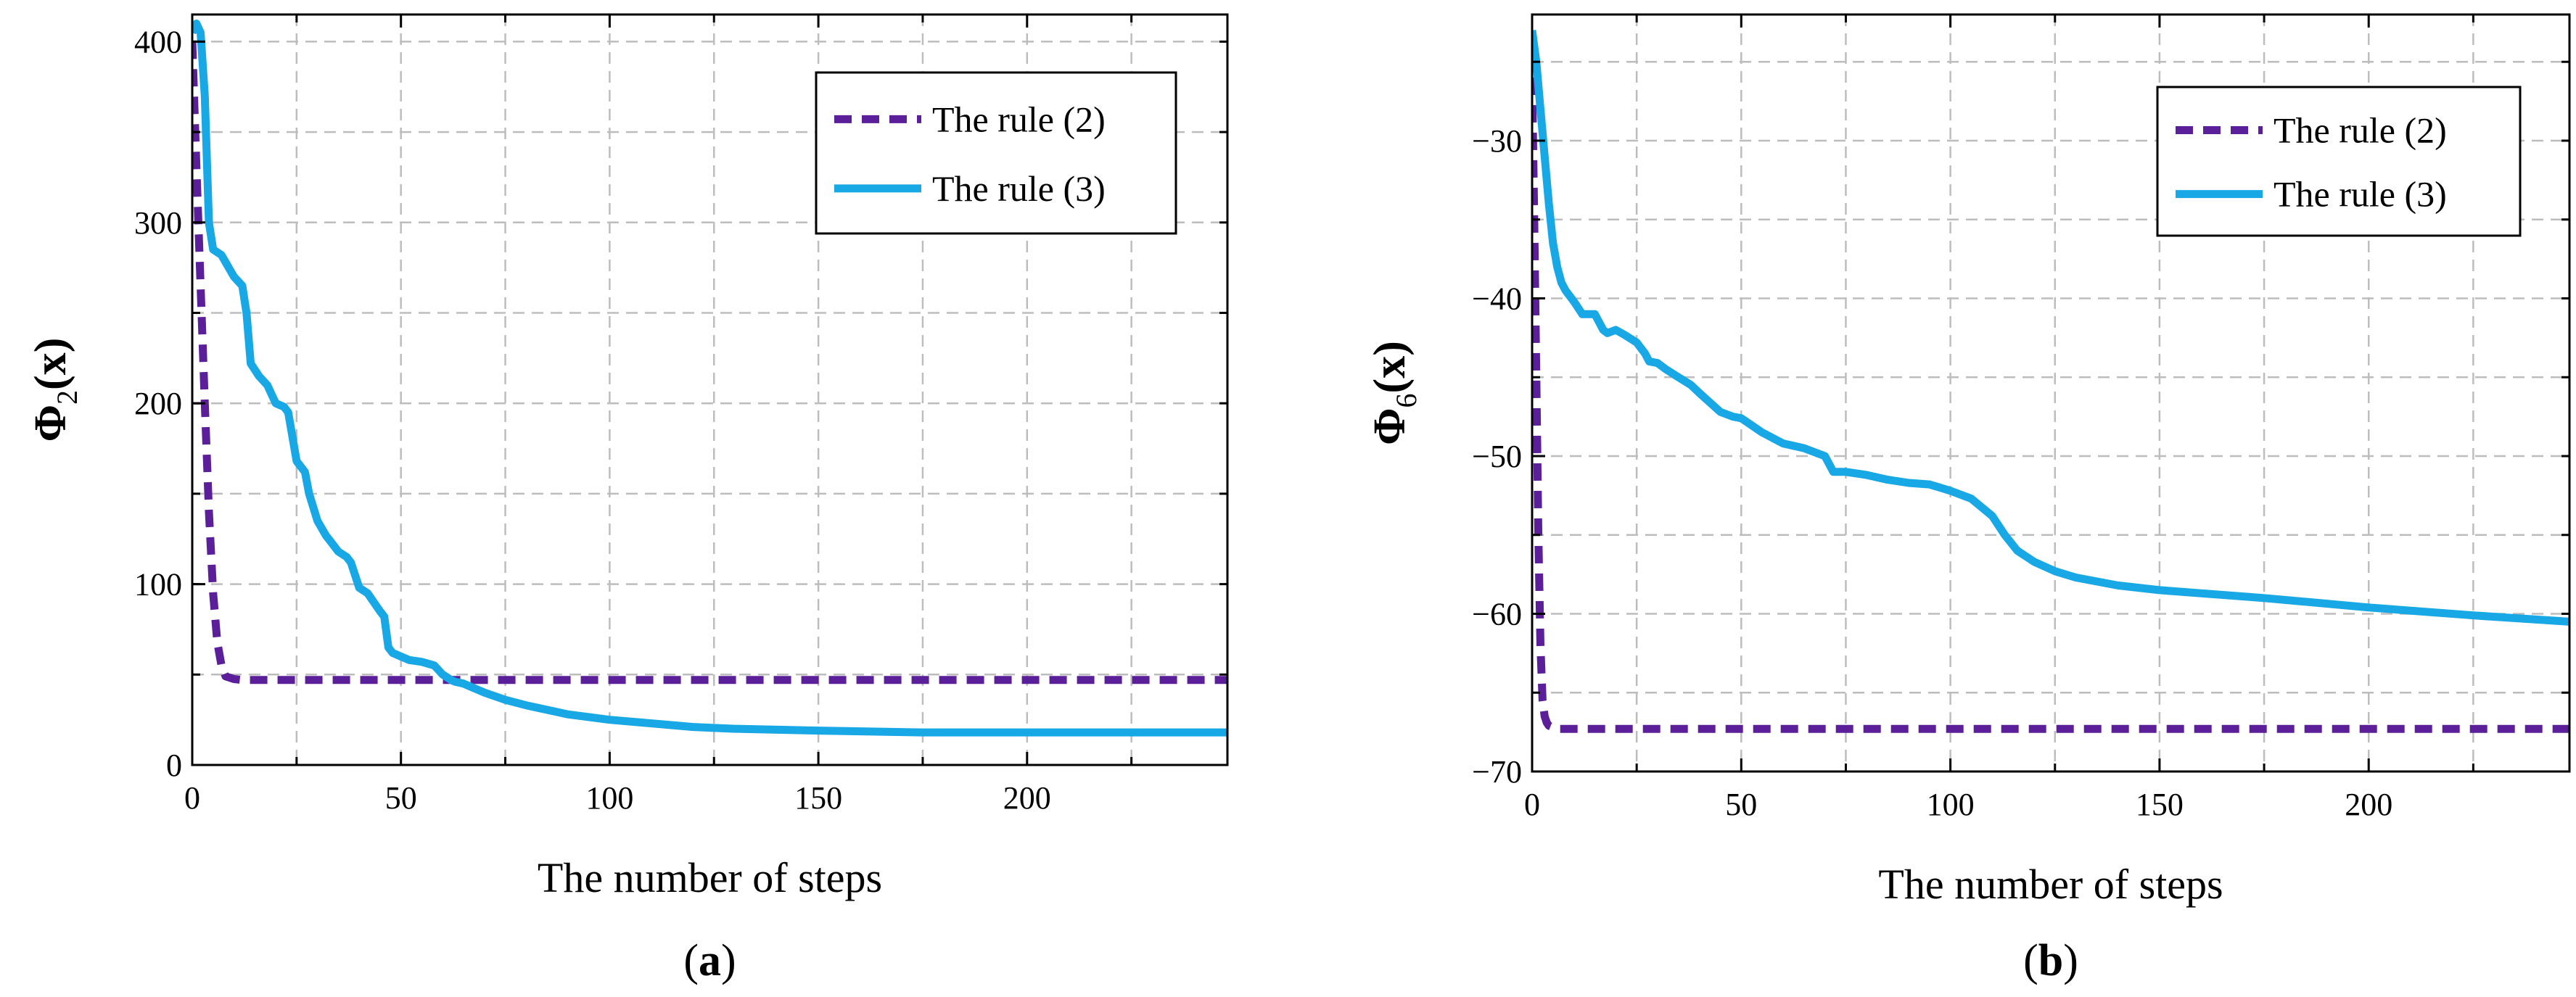 This screenshot has width=2576, height=997. I want to click on y-title-sub: 6, so click(1406, 400).